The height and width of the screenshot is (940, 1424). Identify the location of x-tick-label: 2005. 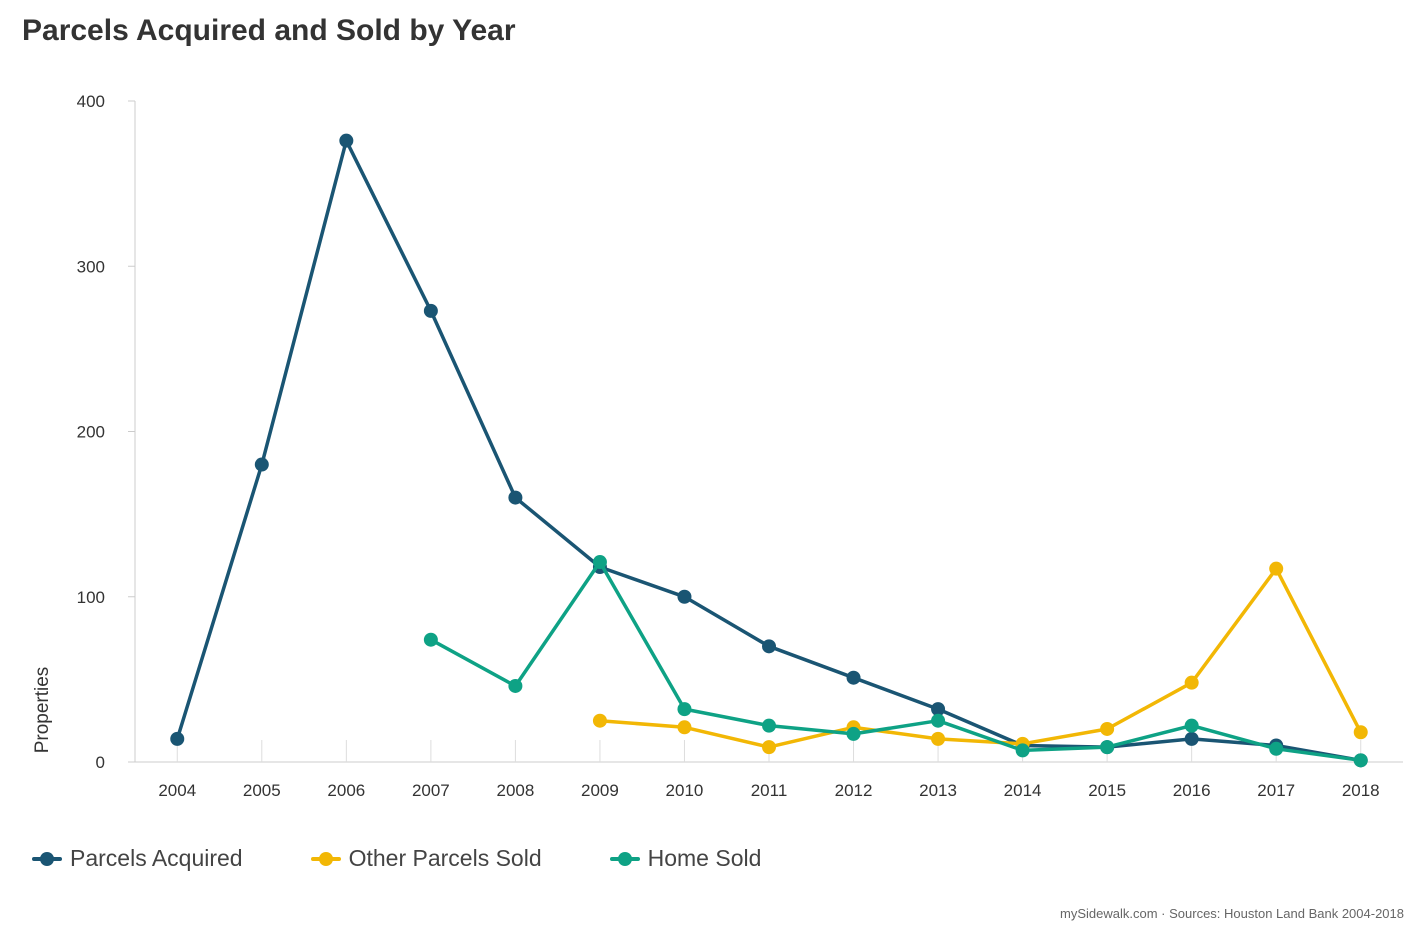
(262, 790).